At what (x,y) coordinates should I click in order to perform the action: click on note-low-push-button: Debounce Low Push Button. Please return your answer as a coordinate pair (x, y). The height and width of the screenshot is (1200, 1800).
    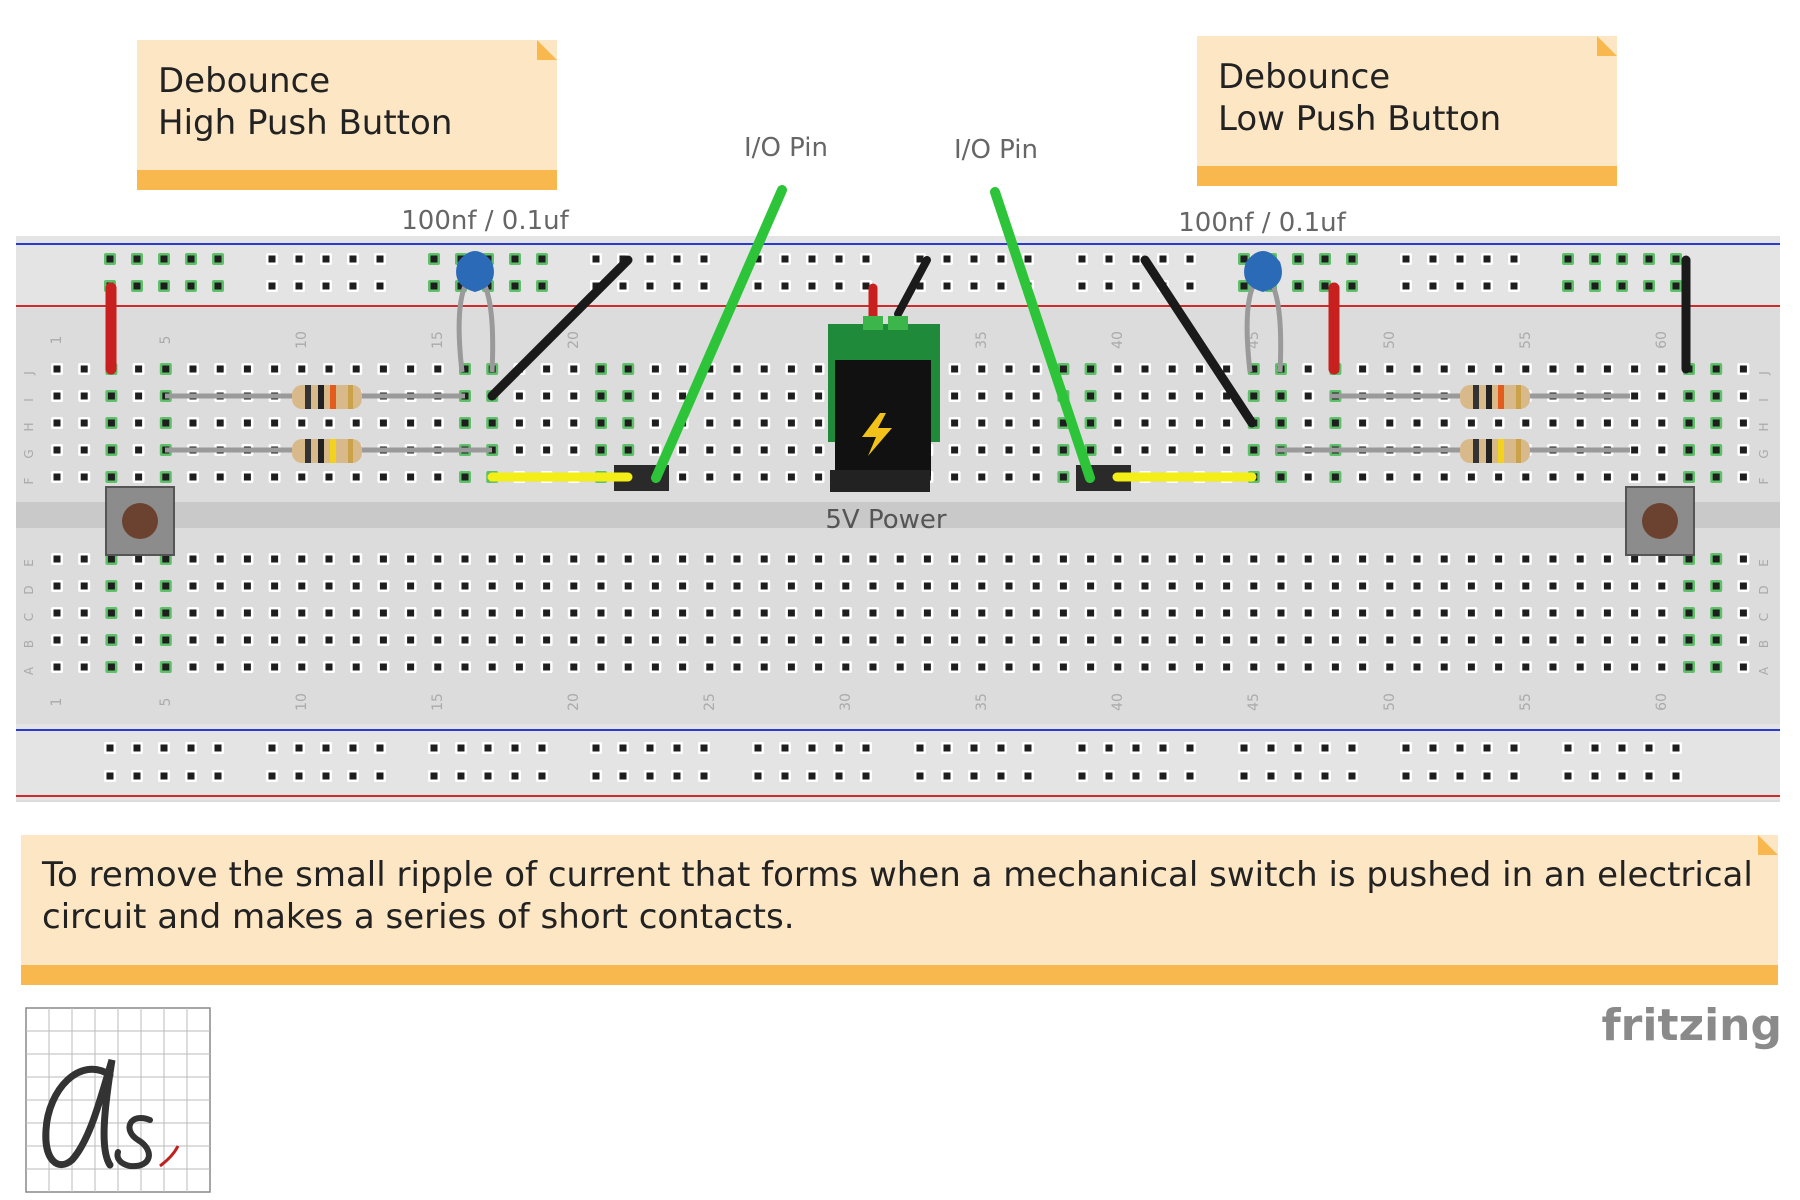
    Looking at the image, I should click on (1407, 111).